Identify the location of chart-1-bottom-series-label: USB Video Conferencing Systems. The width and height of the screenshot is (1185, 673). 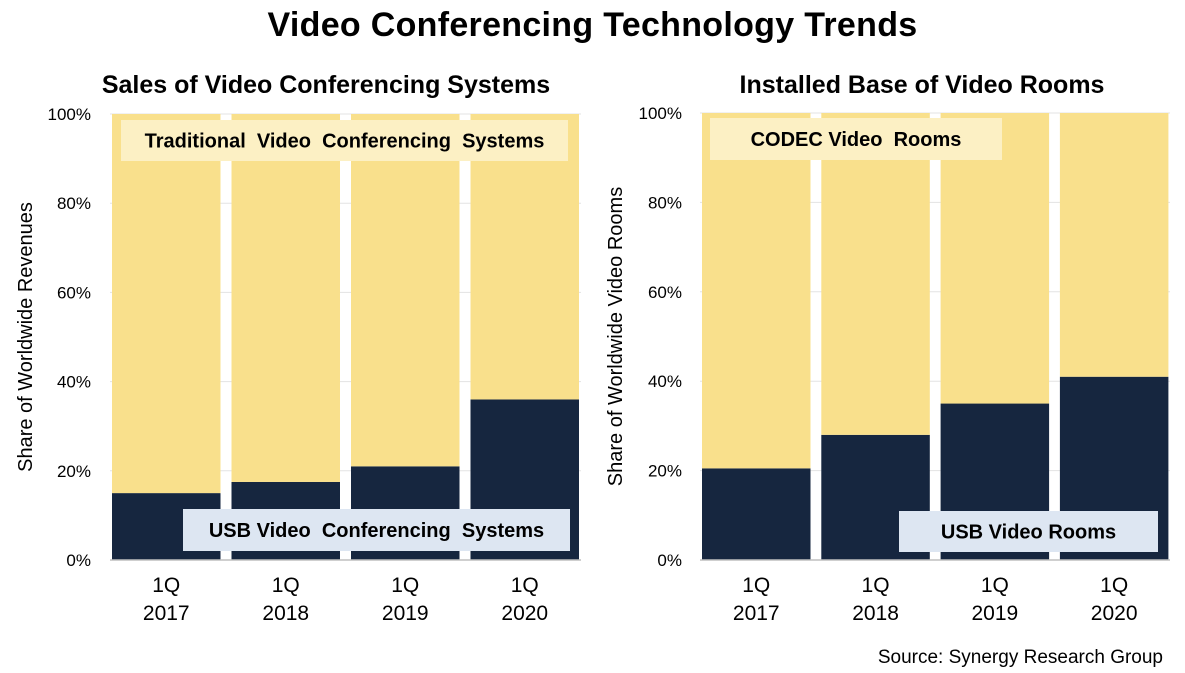
(376, 531).